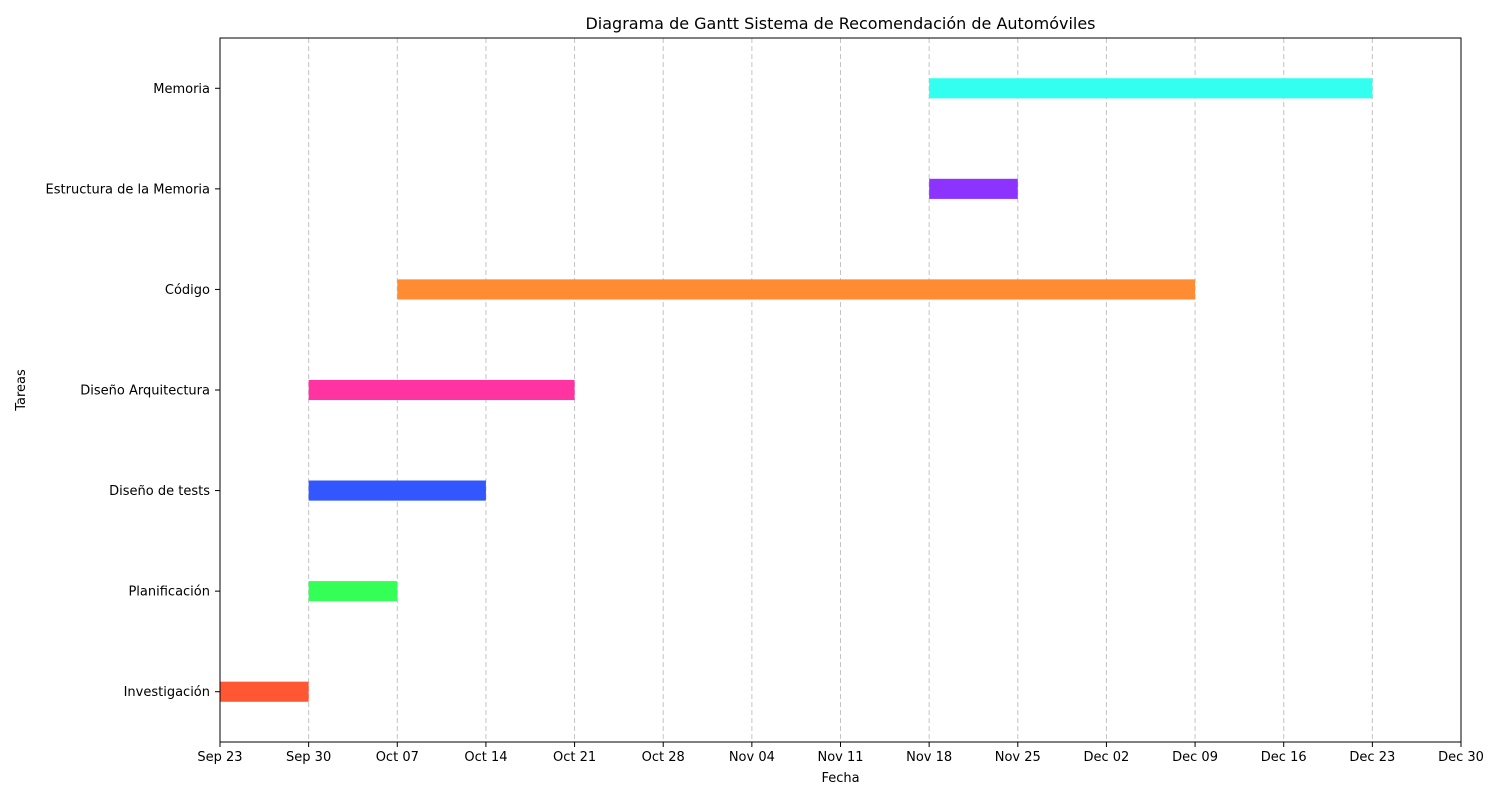 The width and height of the screenshot is (1500, 800). Describe the element at coordinates (485, 757) in the screenshot. I see `x-tick-label: Oct 14` at that location.